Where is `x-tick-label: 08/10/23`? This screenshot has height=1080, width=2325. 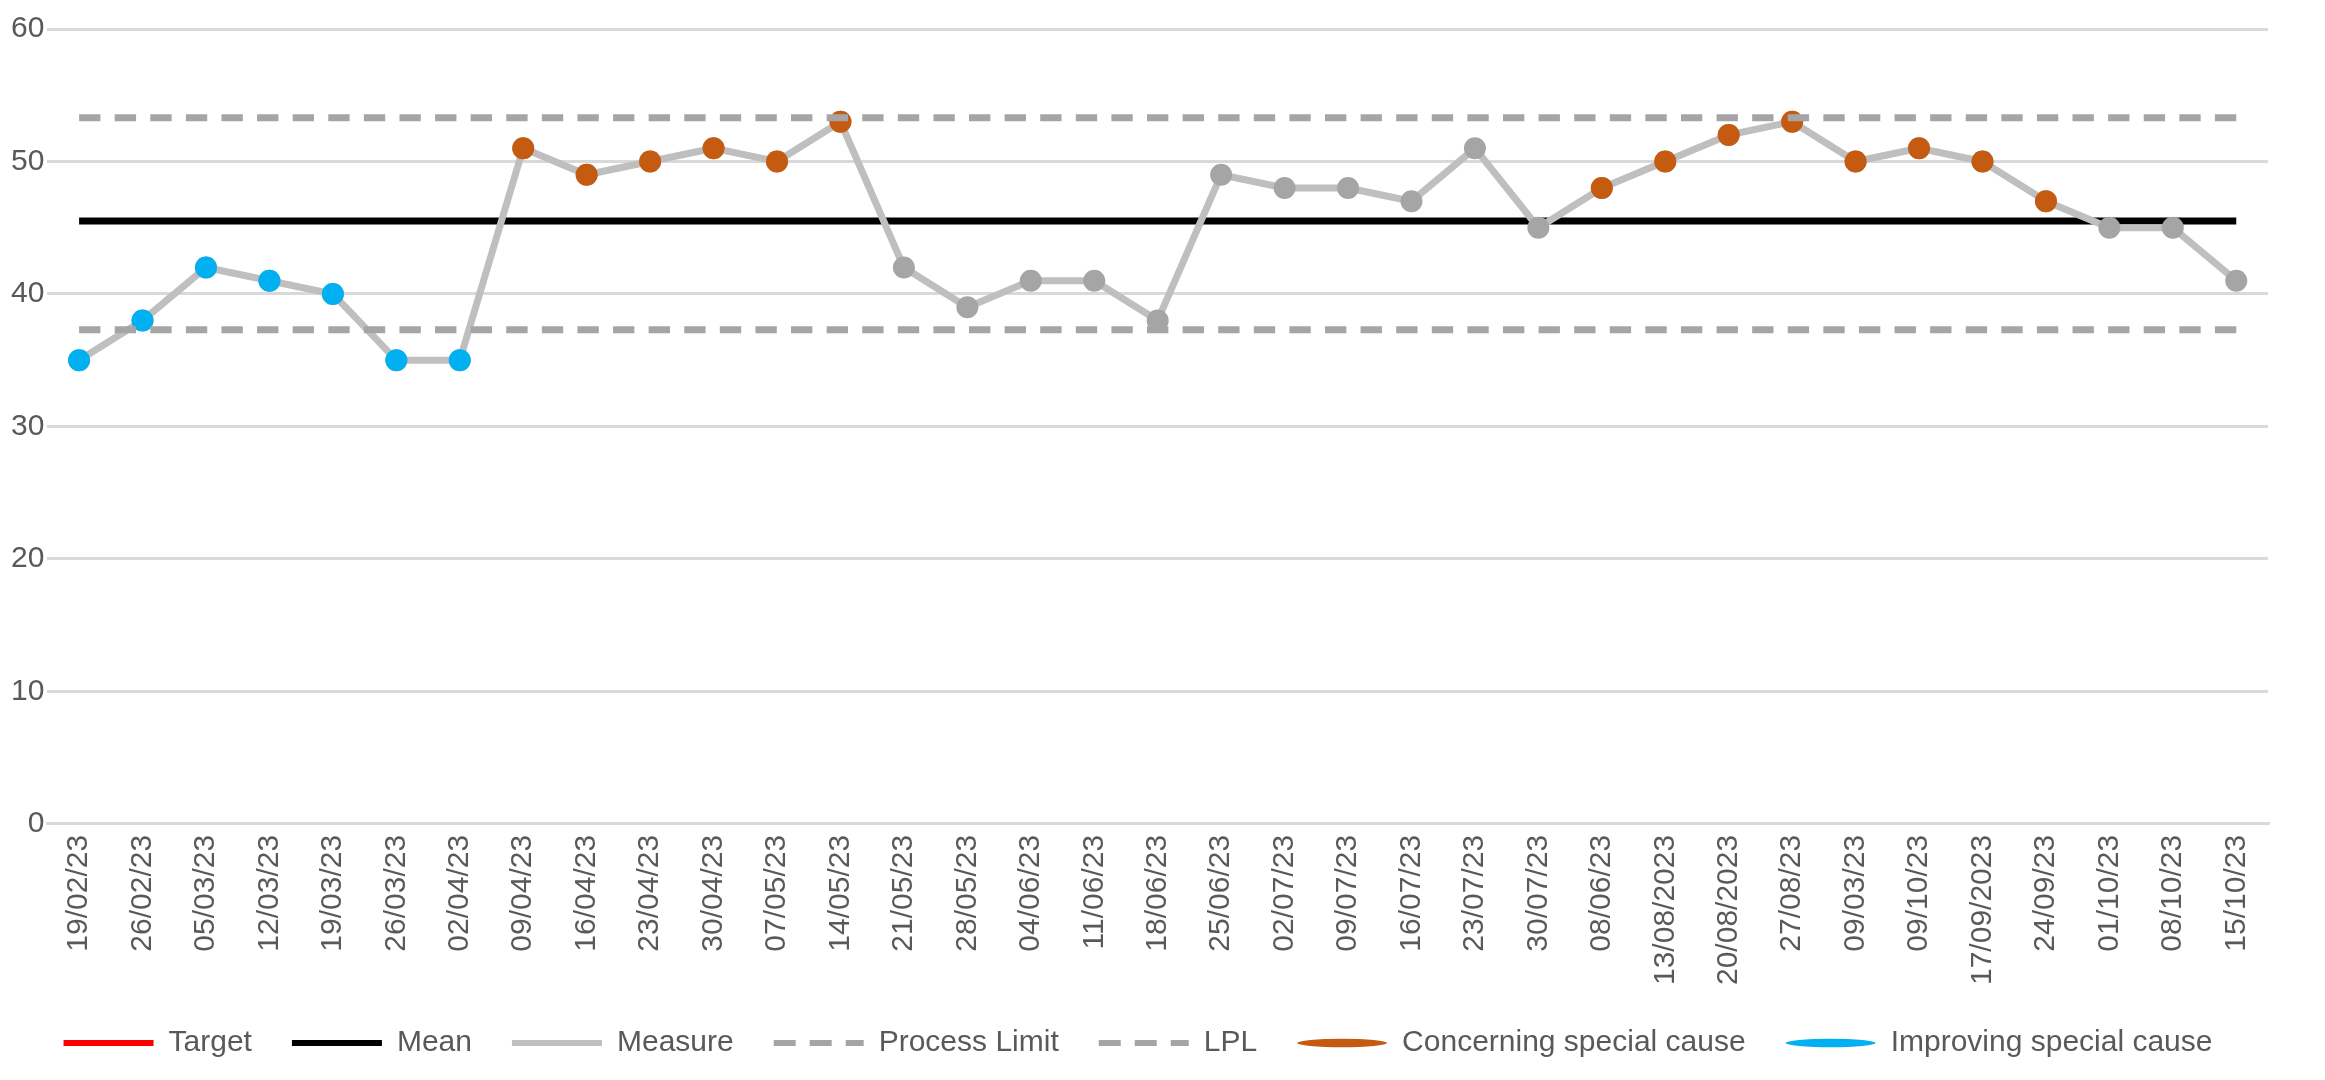
x-tick-label: 08/10/23 is located at coordinates (2171, 893).